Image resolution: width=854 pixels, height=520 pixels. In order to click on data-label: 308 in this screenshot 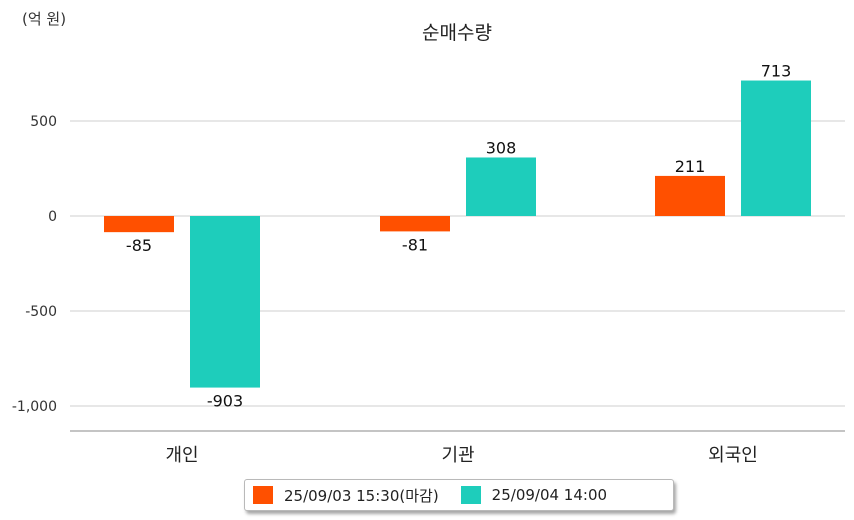, I will do `click(501, 147)`.